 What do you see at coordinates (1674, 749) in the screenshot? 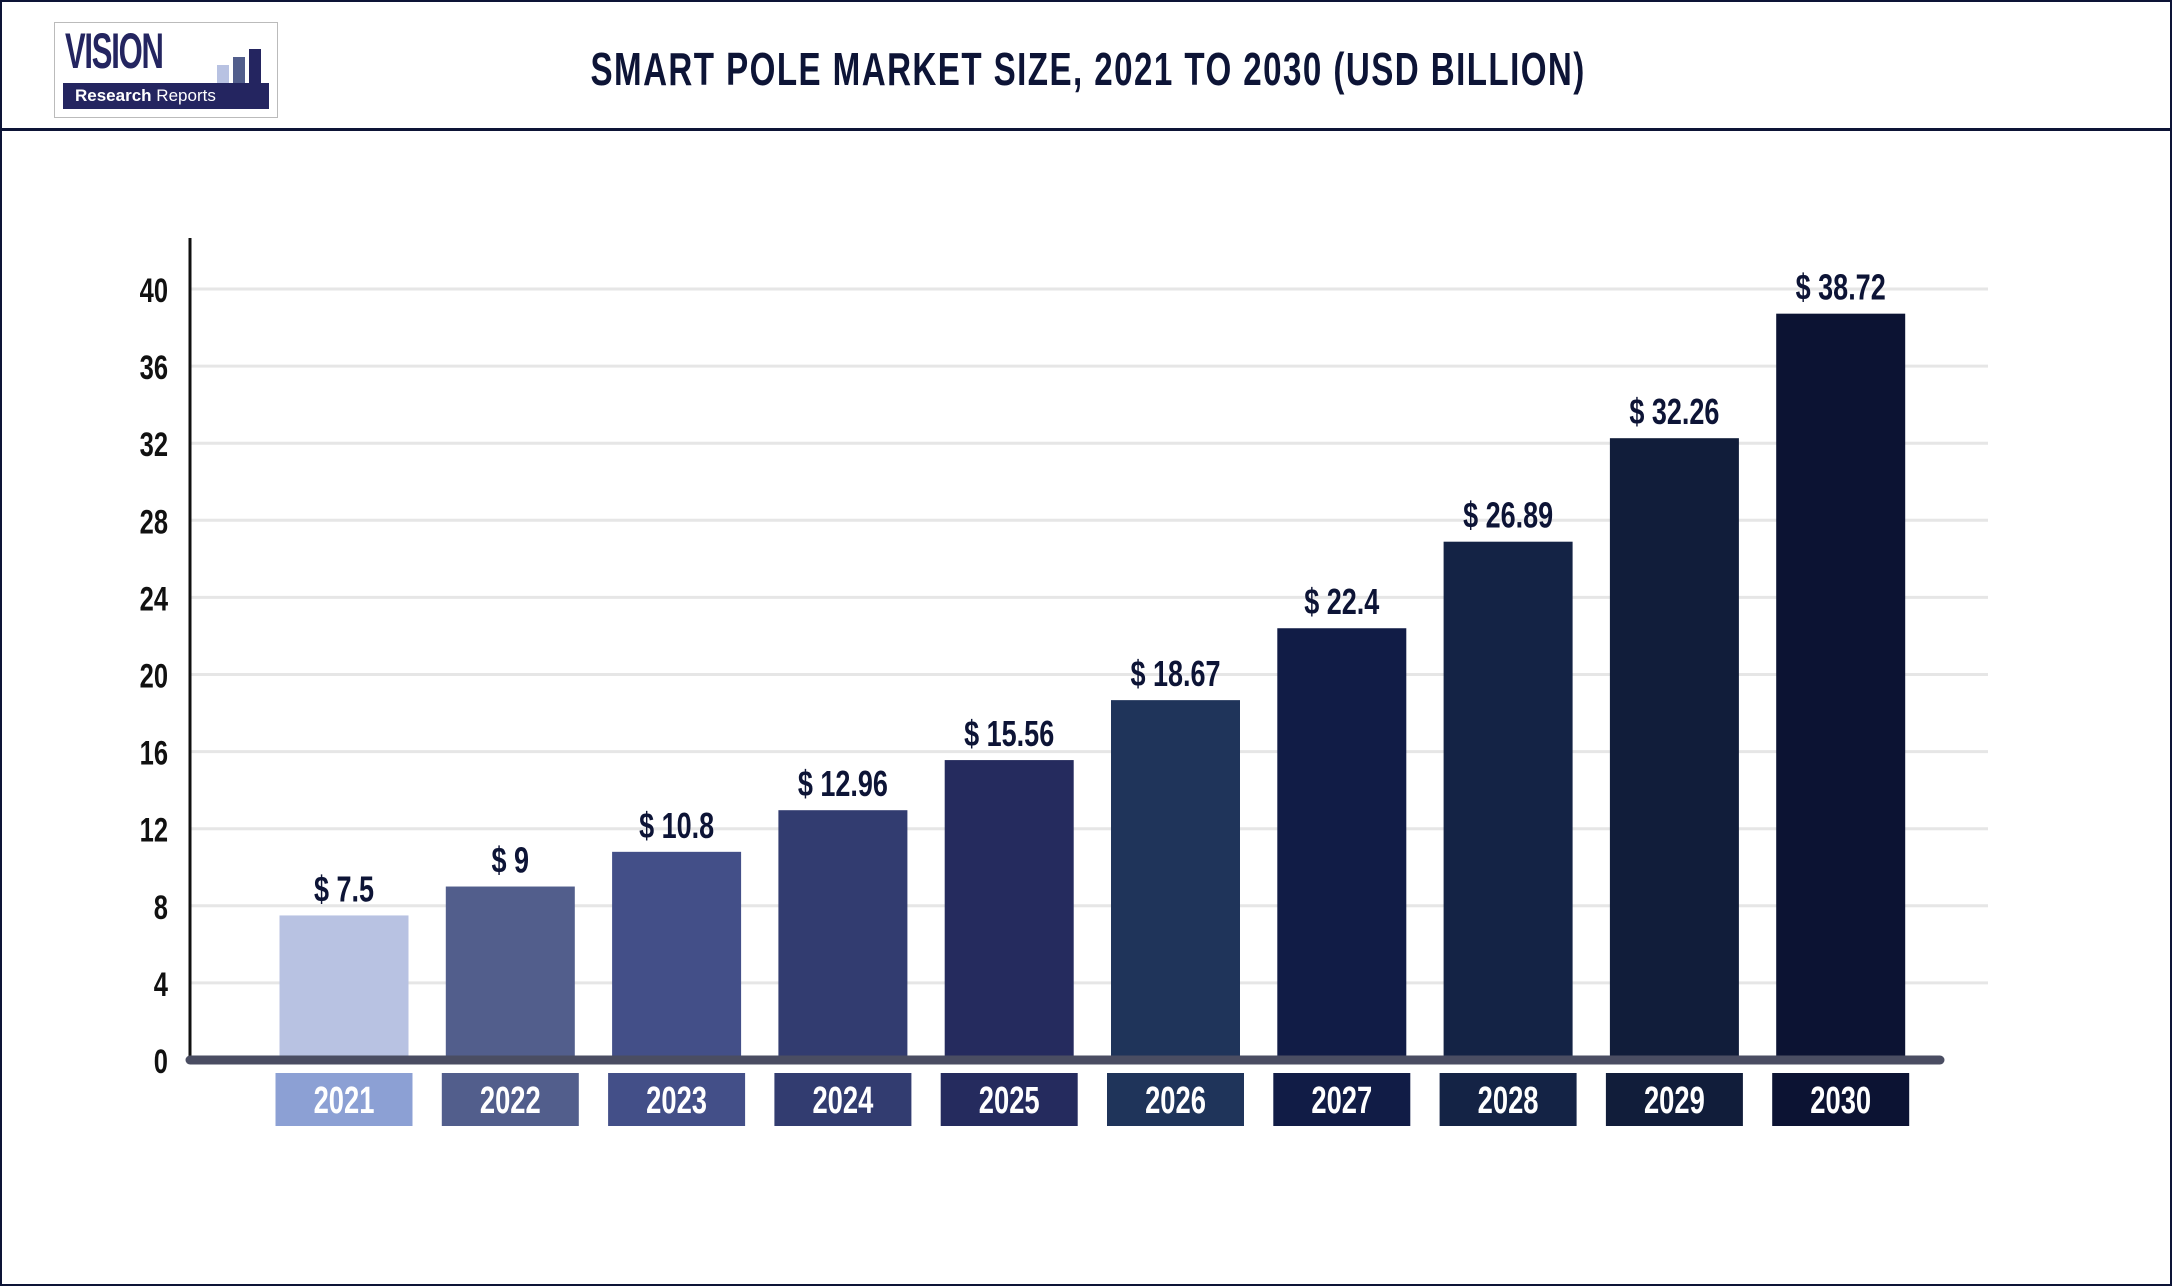
I see `bar-2029` at bounding box center [1674, 749].